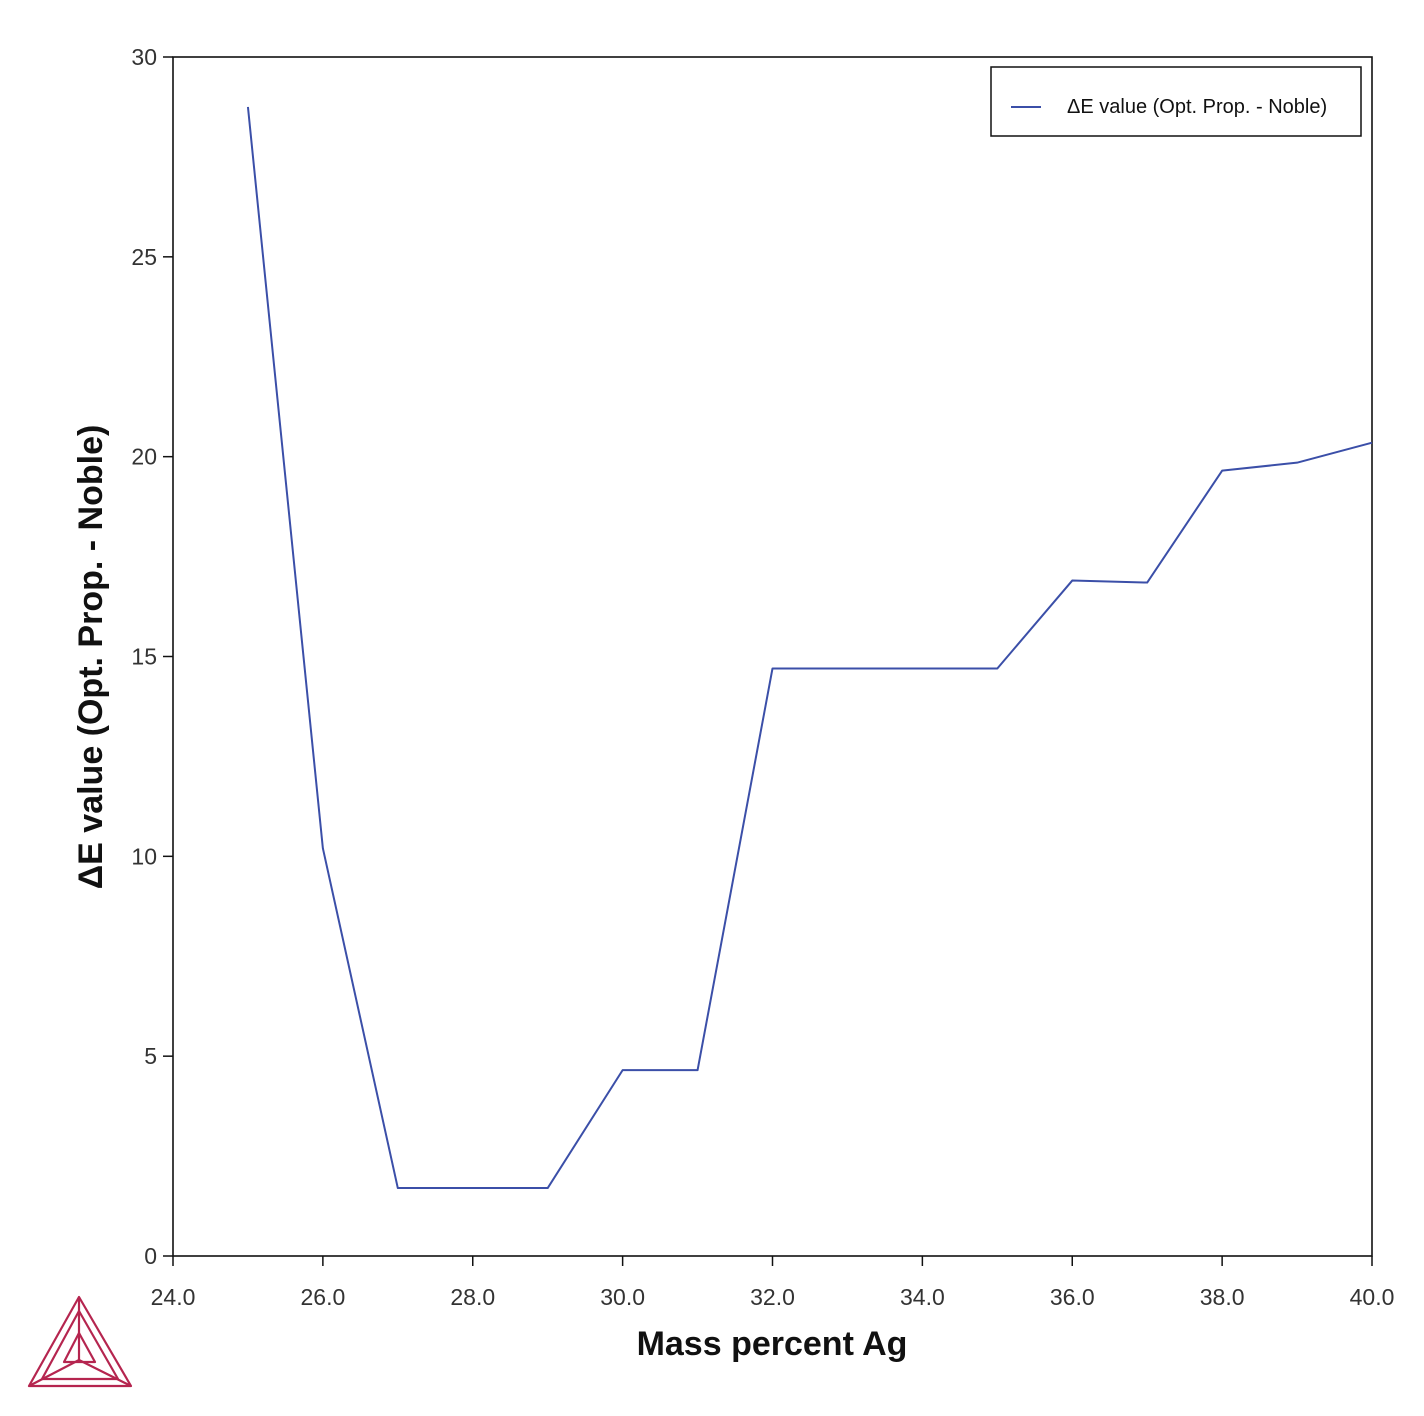  Describe the element at coordinates (322, 1297) in the screenshot. I see `x-tick-label: 26.0` at that location.